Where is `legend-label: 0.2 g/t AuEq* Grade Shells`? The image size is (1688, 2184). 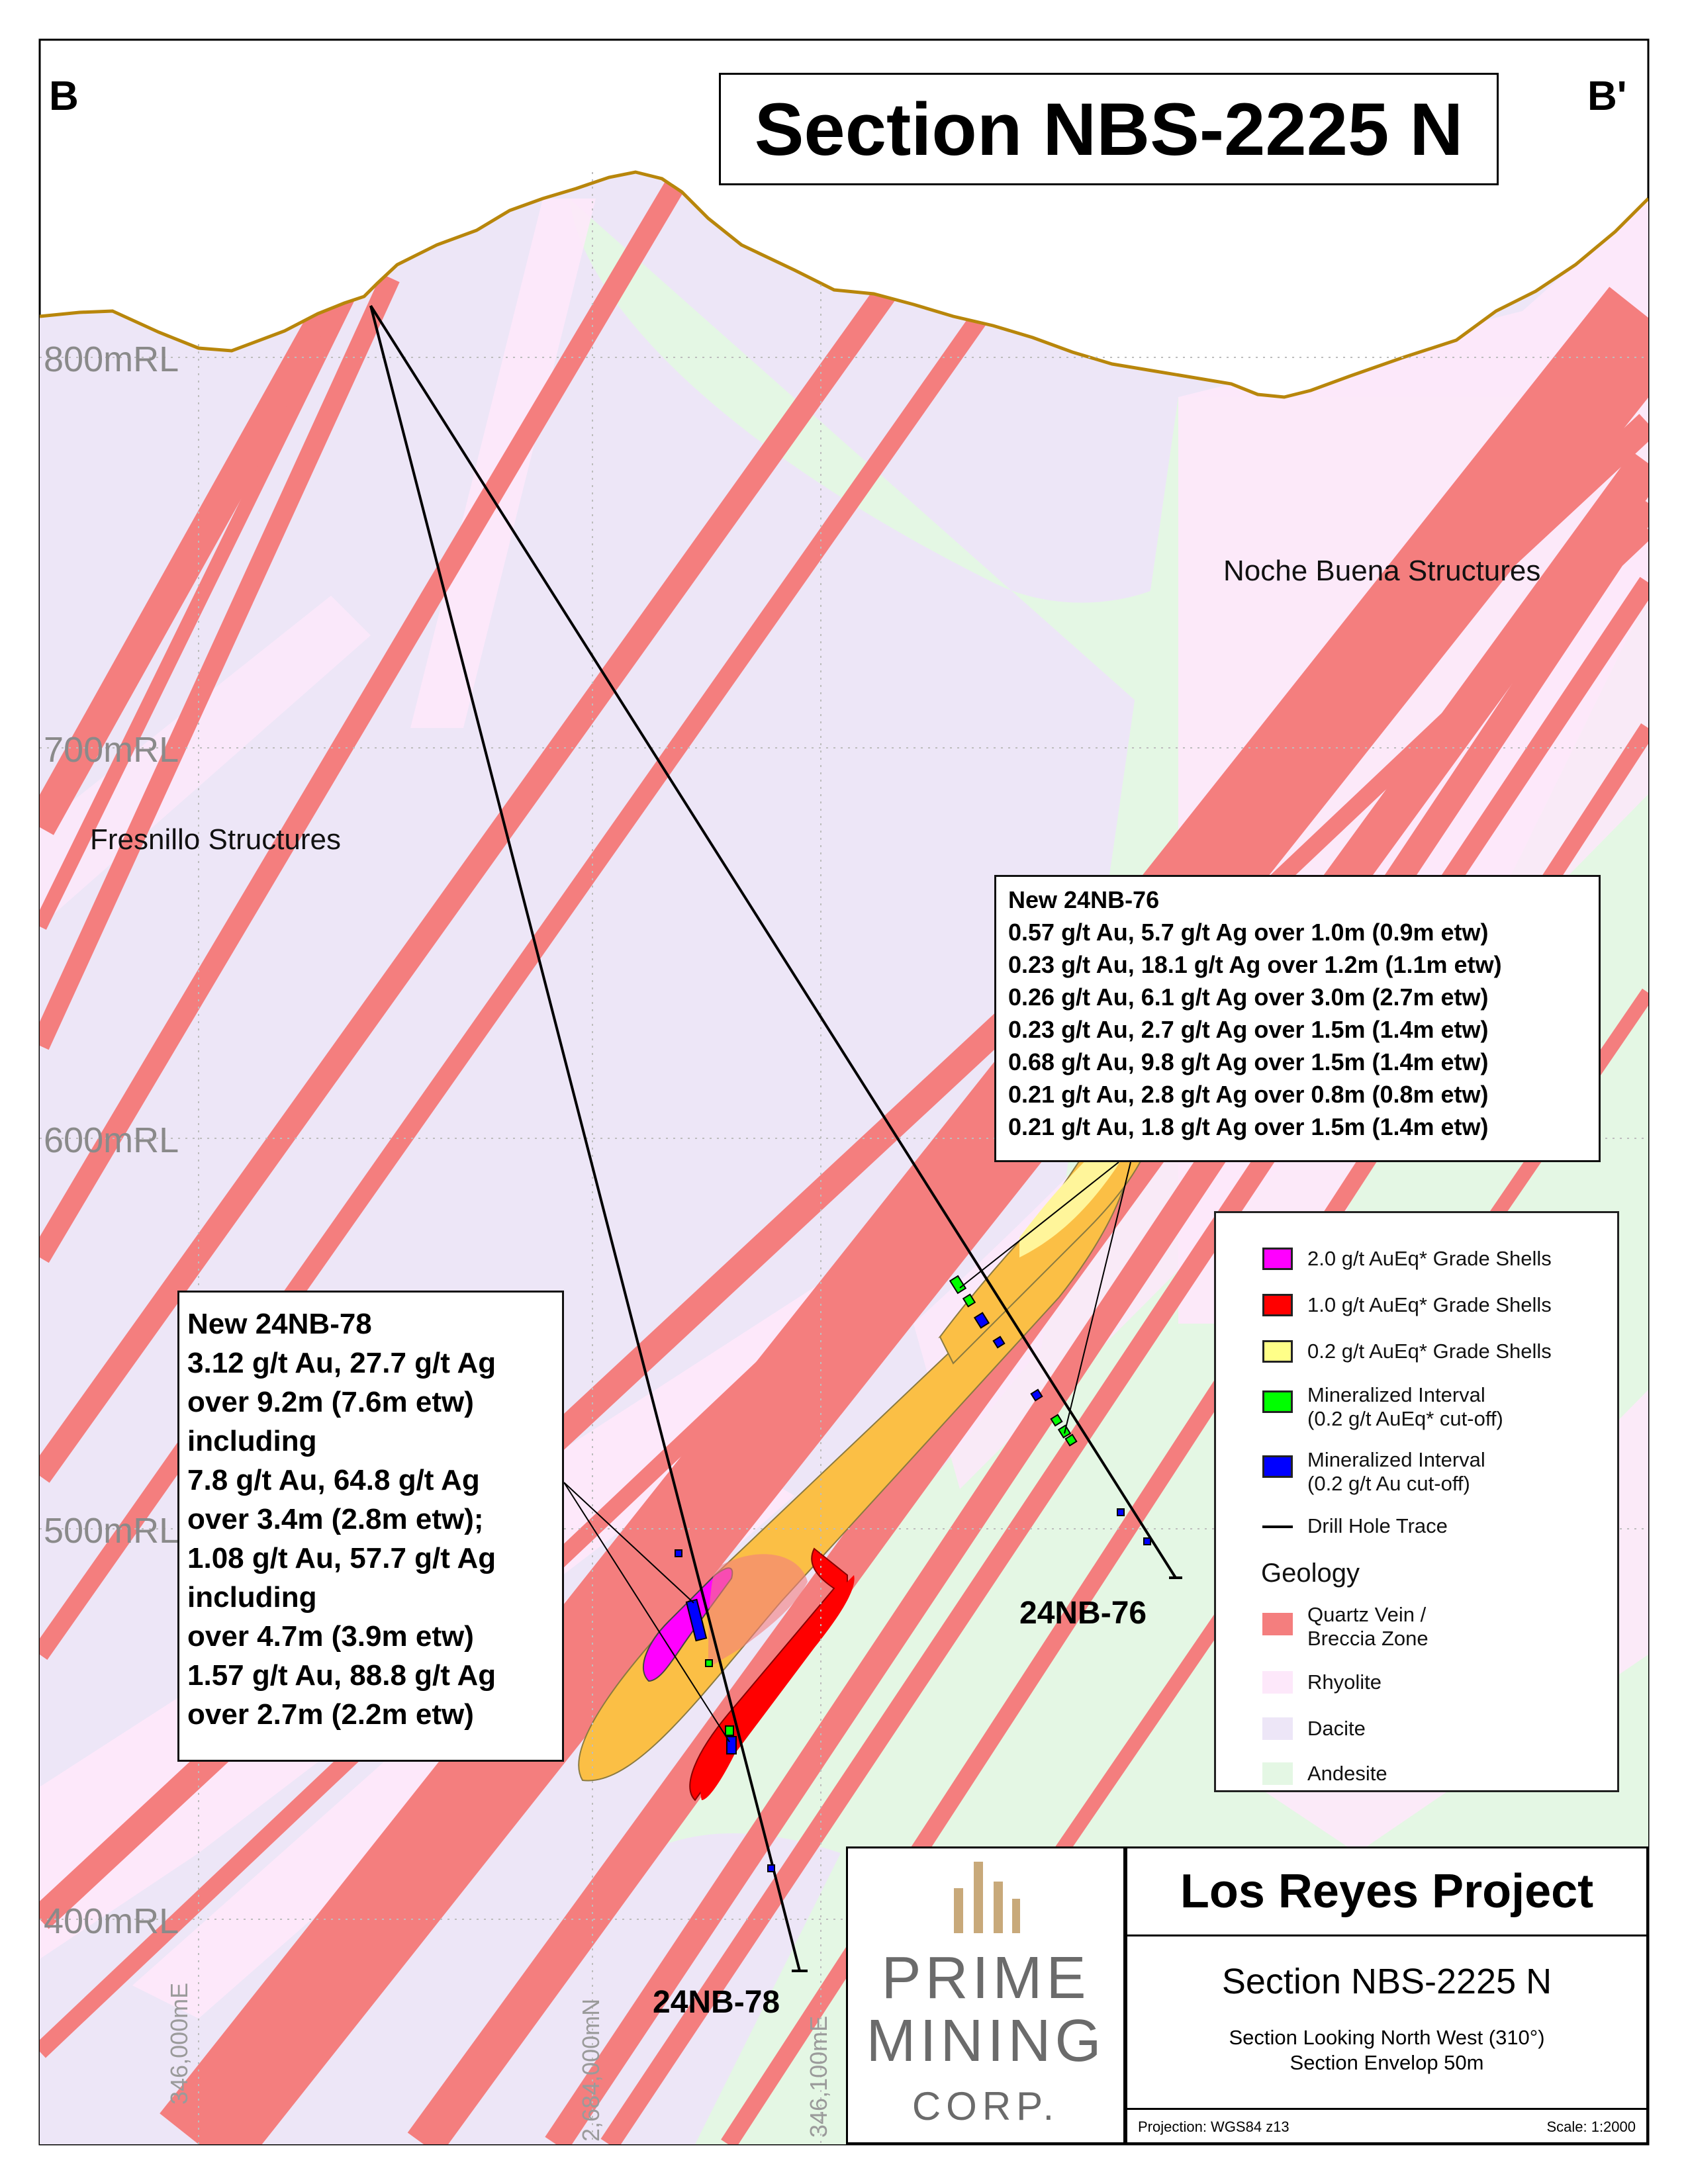
legend-label: 0.2 g/t AuEq* Grade Shells is located at coordinates (1429, 1351).